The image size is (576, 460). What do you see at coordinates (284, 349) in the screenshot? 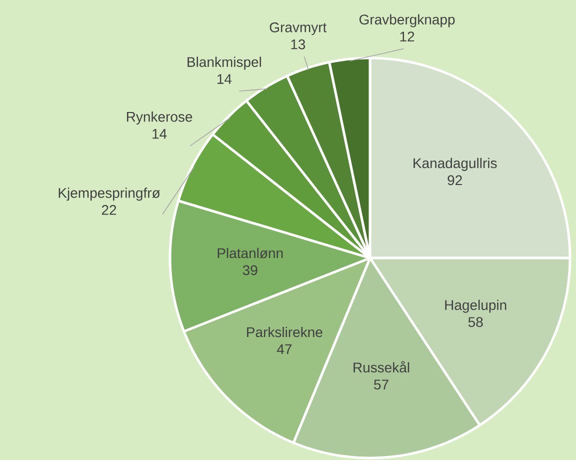
I see `data-label: 47` at bounding box center [284, 349].